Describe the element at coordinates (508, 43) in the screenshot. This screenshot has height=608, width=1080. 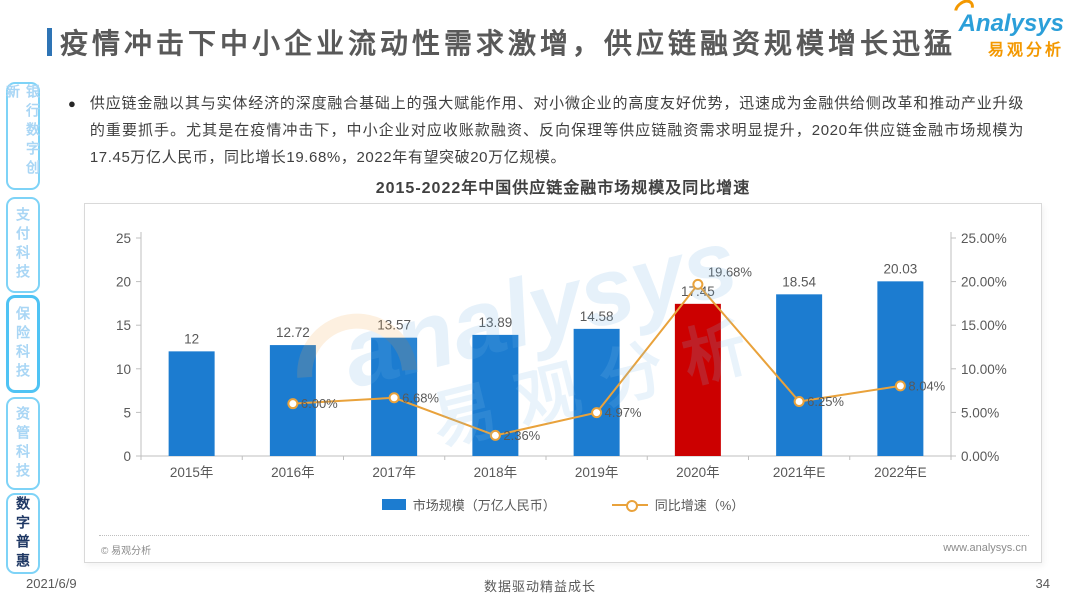
I see `page-title: 疫情冲击下中小企业流动性需求激增，供应链融资规模增长迅猛` at that location.